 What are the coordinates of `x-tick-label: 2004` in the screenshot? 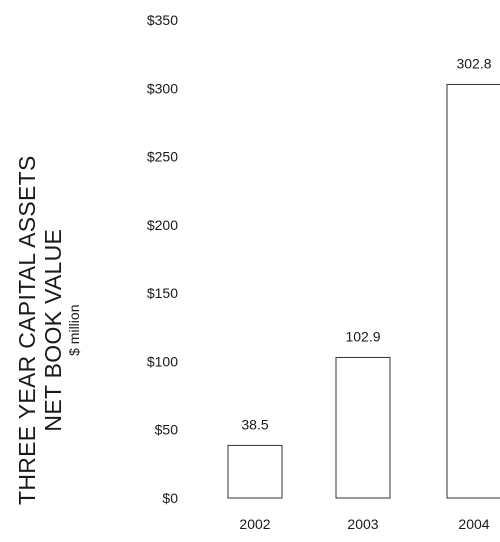 It's located at (473, 524).